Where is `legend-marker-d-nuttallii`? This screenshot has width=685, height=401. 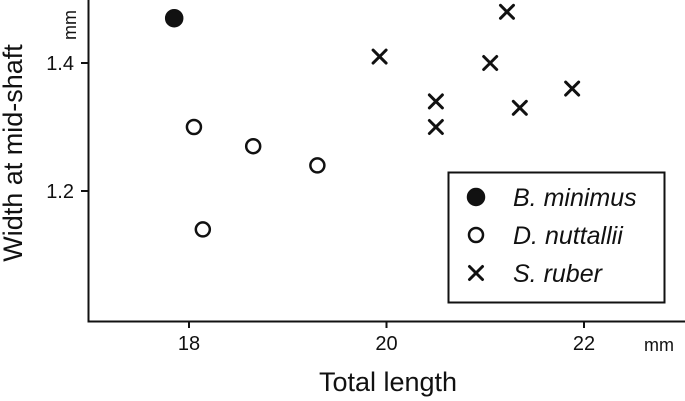
legend-marker-d-nuttallii is located at coordinates (476, 235).